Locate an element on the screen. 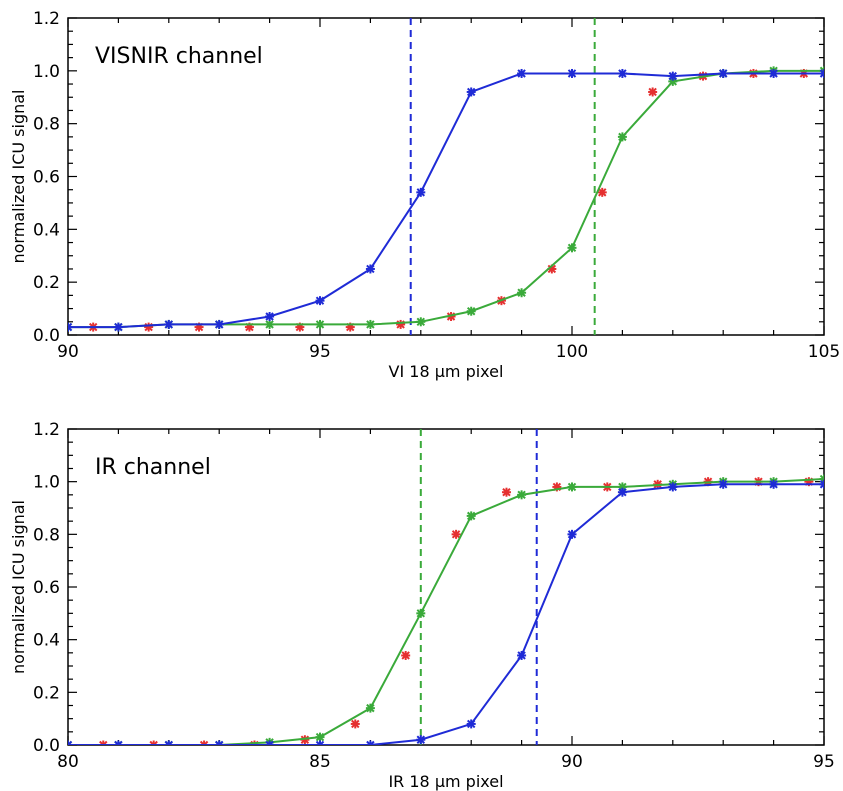  x-axis-label: IR 18 μm pixel is located at coordinates (445, 781).